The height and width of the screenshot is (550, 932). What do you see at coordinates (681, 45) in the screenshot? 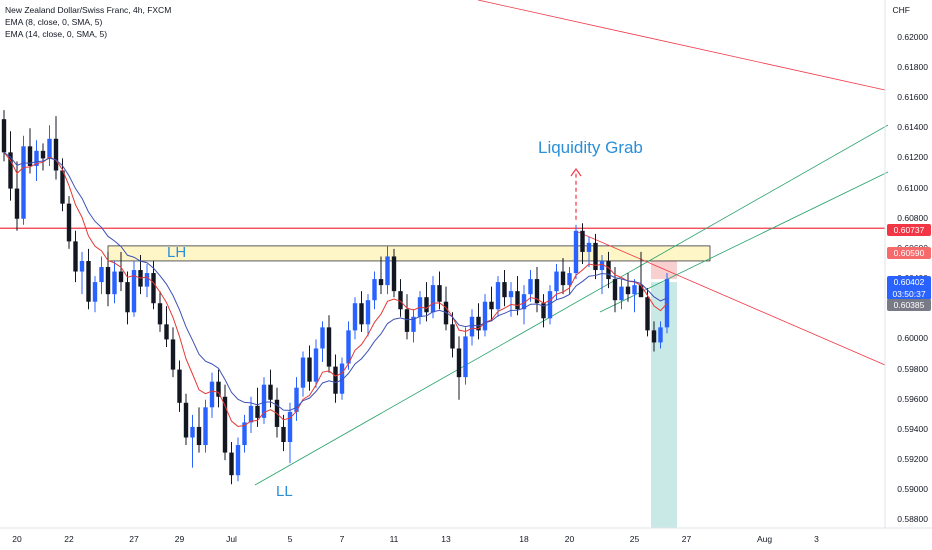
I see `descending-line-upper` at bounding box center [681, 45].